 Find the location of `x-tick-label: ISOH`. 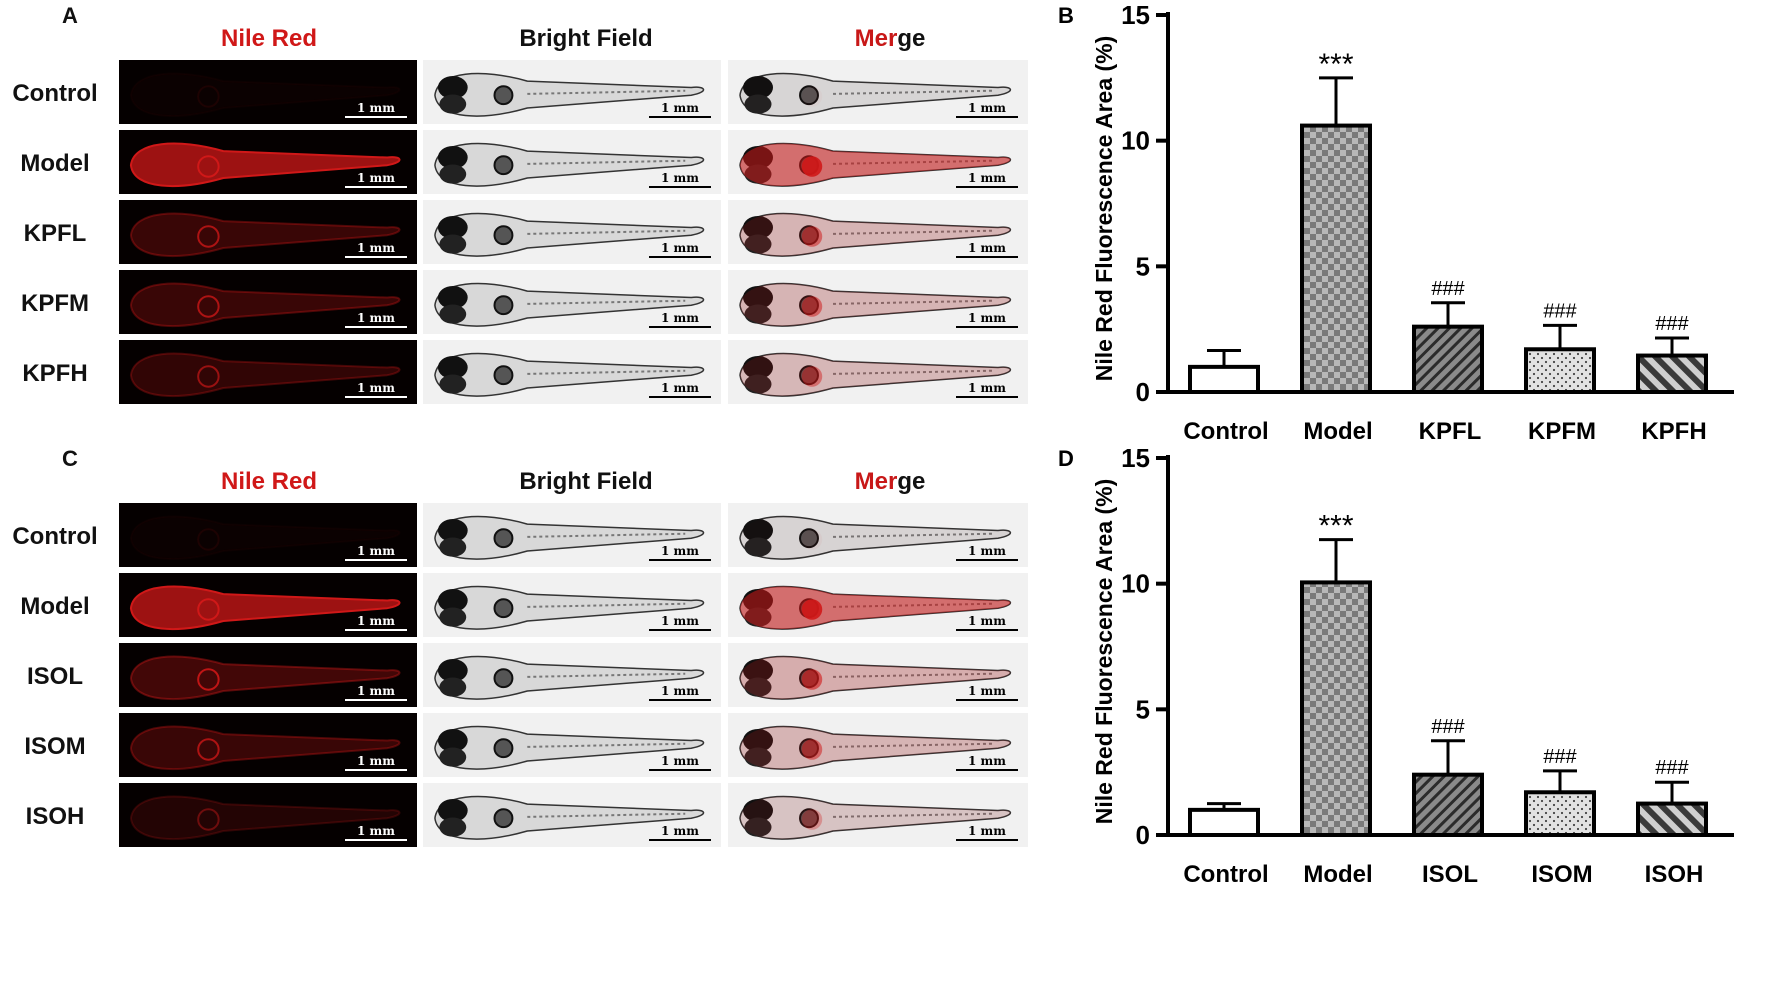

x-tick-label: ISOH is located at coordinates (1674, 874).